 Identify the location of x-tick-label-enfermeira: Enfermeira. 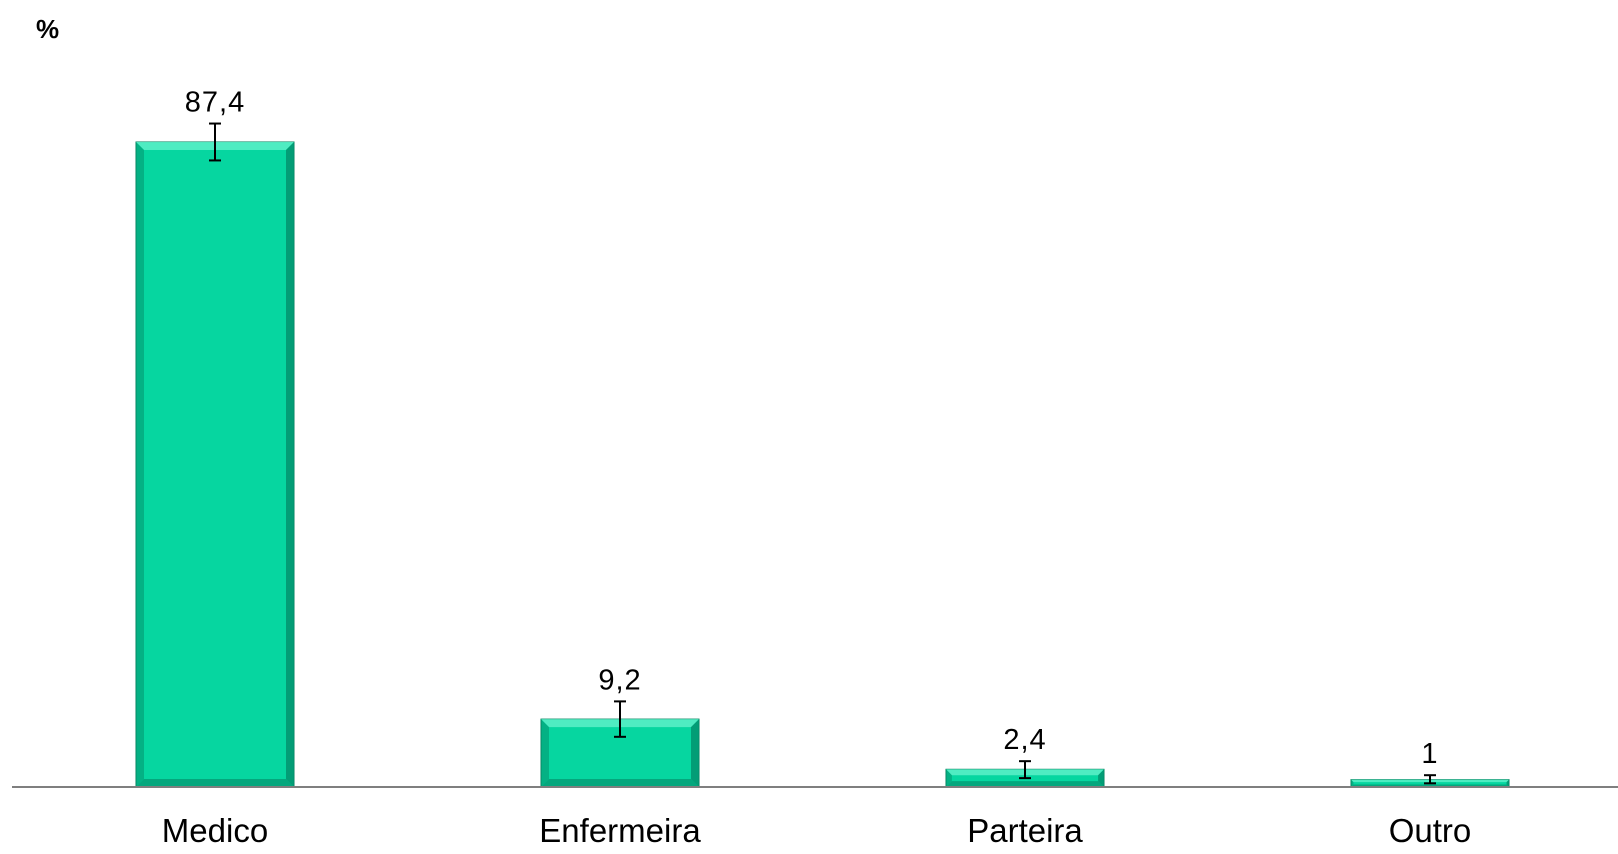
(620, 830).